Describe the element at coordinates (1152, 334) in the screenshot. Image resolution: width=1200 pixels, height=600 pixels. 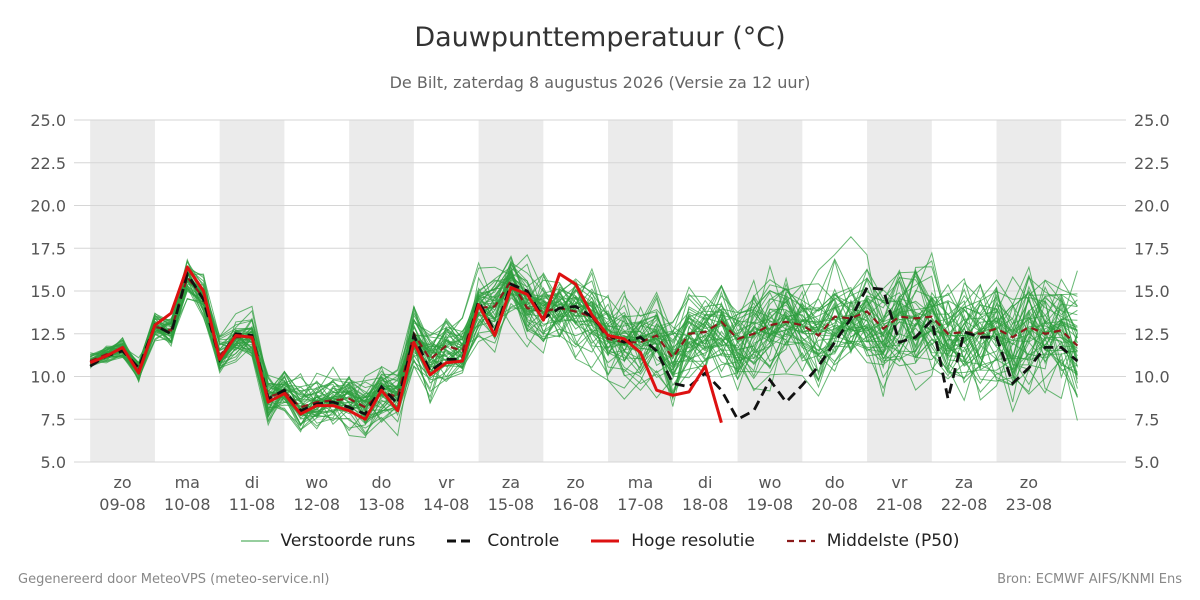
I see `y-tick-label-right: 12.5` at that location.